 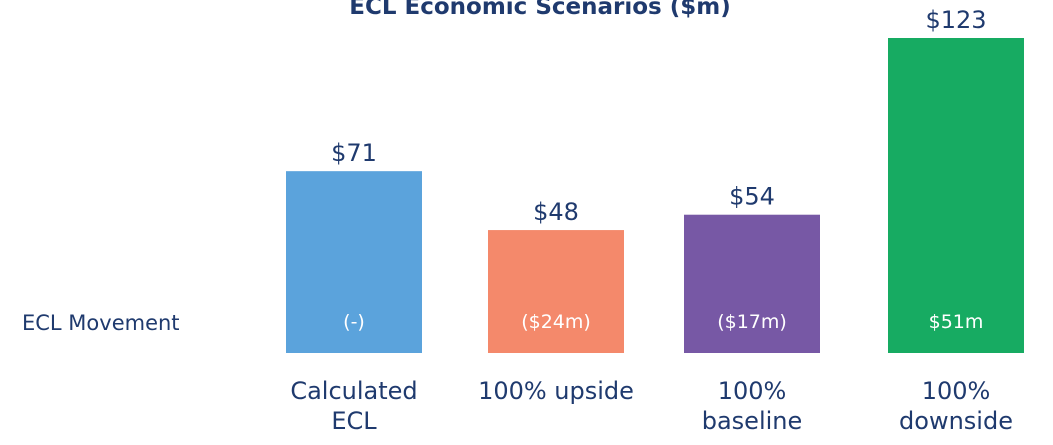 What do you see at coordinates (956, 322) in the screenshot?
I see `movement-label: $51m` at bounding box center [956, 322].